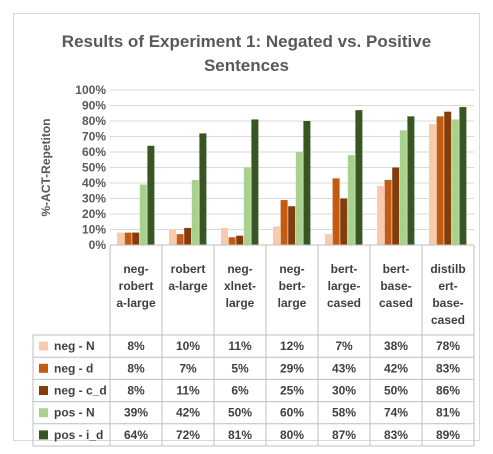  What do you see at coordinates (292, 346) in the screenshot?
I see `data-label: 12%` at bounding box center [292, 346].